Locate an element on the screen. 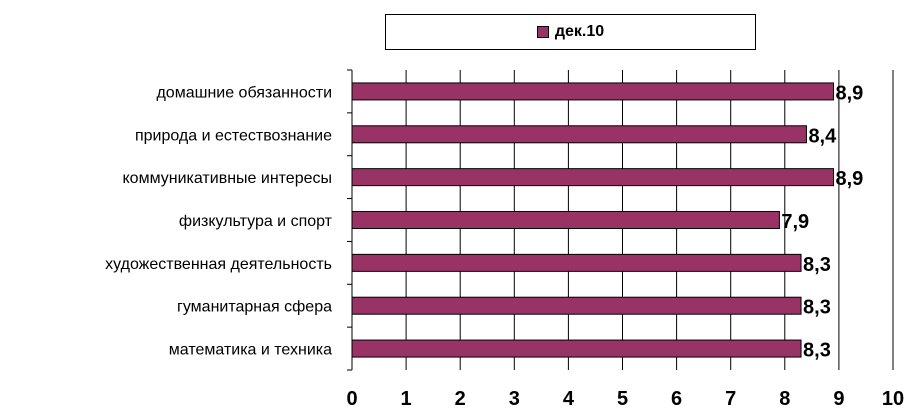 This screenshot has width=918, height=414. legend-swatch is located at coordinates (542, 32).